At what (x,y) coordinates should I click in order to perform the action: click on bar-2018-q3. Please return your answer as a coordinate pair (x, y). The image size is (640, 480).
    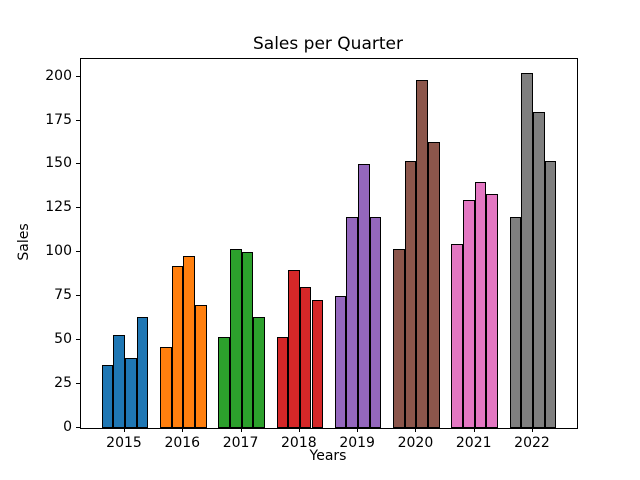
    Looking at the image, I should click on (305, 357).